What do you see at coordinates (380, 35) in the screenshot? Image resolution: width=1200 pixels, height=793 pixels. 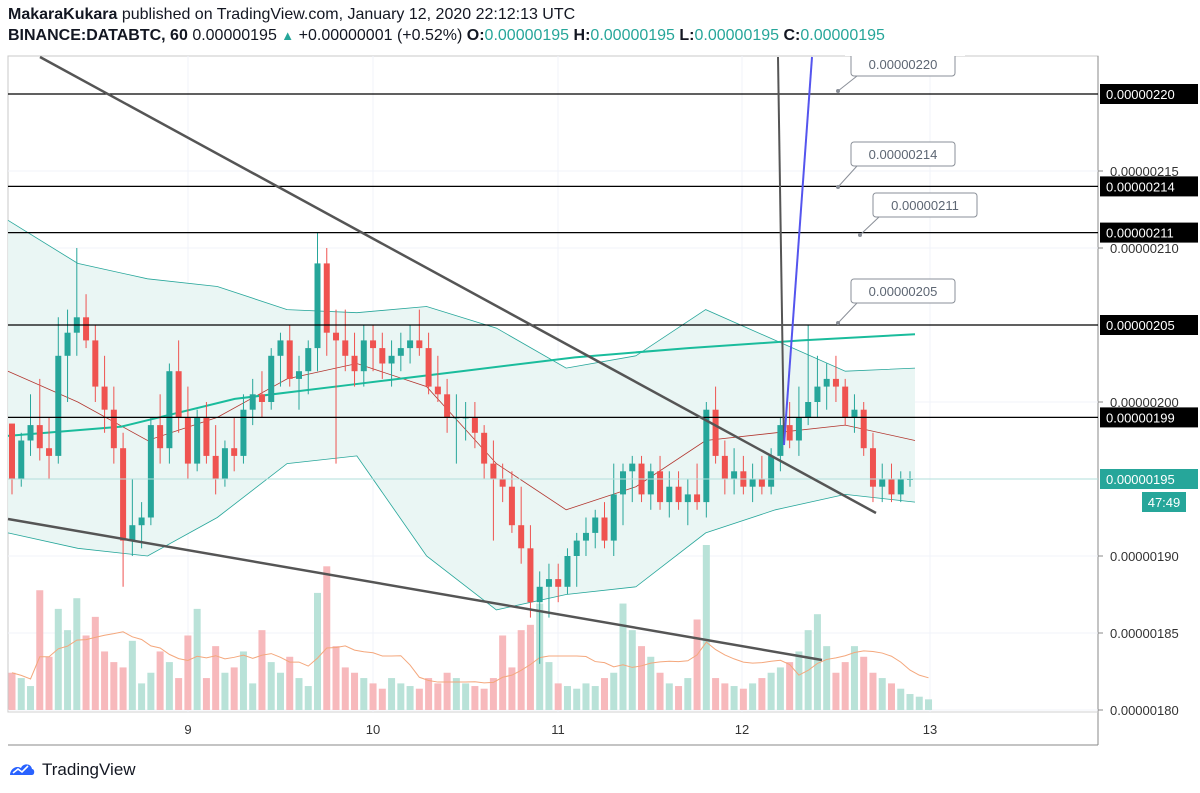 I see `price-change: +0.00000001 (+0.52%)` at bounding box center [380, 35].